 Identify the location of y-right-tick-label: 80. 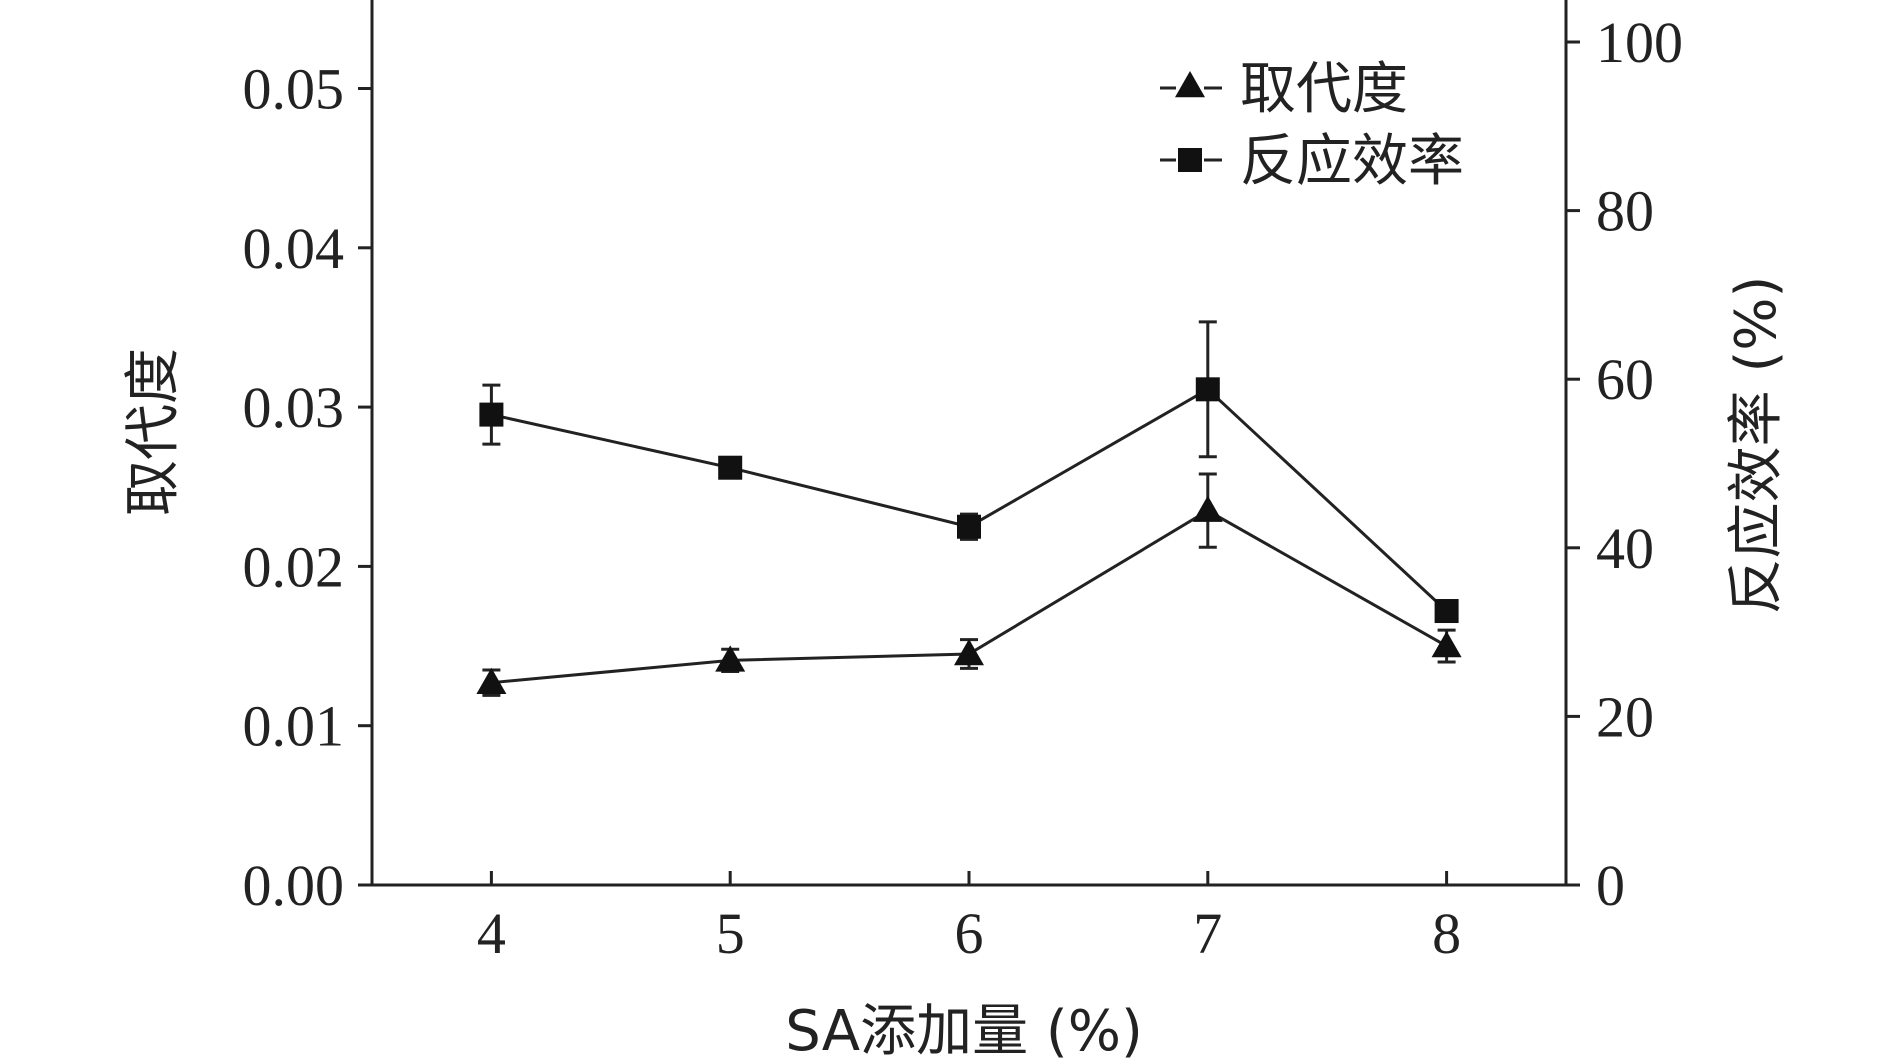
(1625, 211).